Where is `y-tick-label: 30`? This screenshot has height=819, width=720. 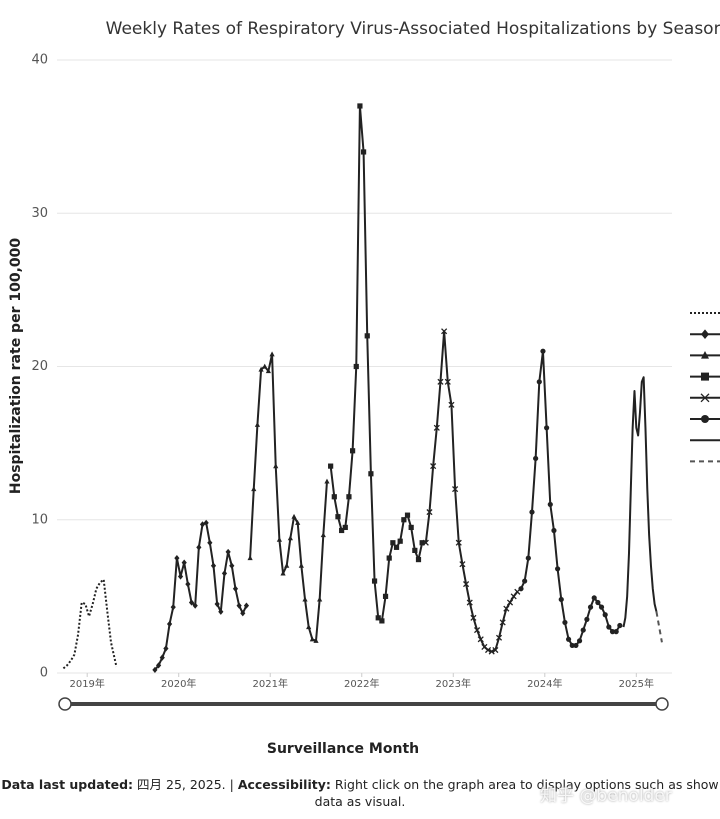 y-tick-label: 30 is located at coordinates (39, 213).